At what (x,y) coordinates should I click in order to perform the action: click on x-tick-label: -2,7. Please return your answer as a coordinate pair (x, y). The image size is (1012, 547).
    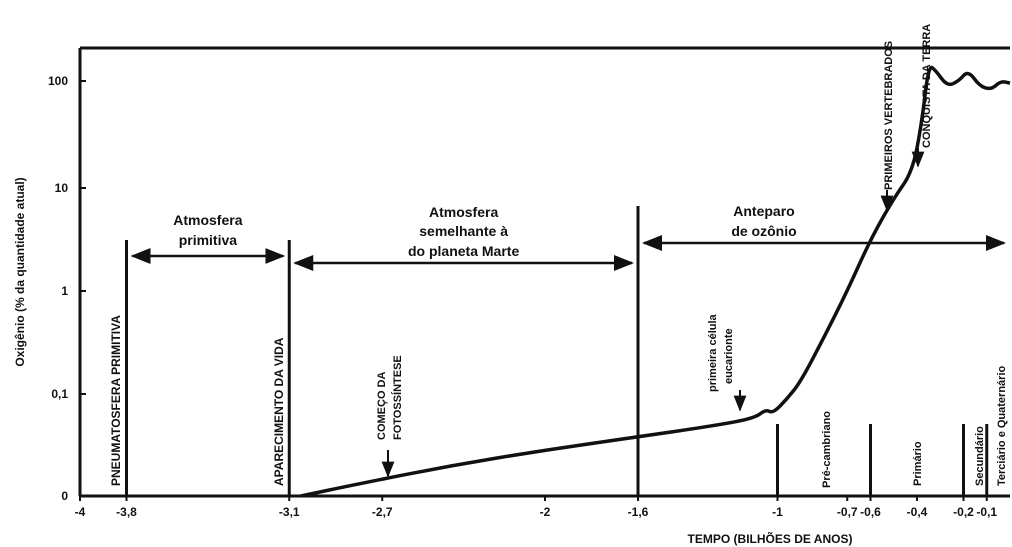
    Looking at the image, I should click on (382, 512).